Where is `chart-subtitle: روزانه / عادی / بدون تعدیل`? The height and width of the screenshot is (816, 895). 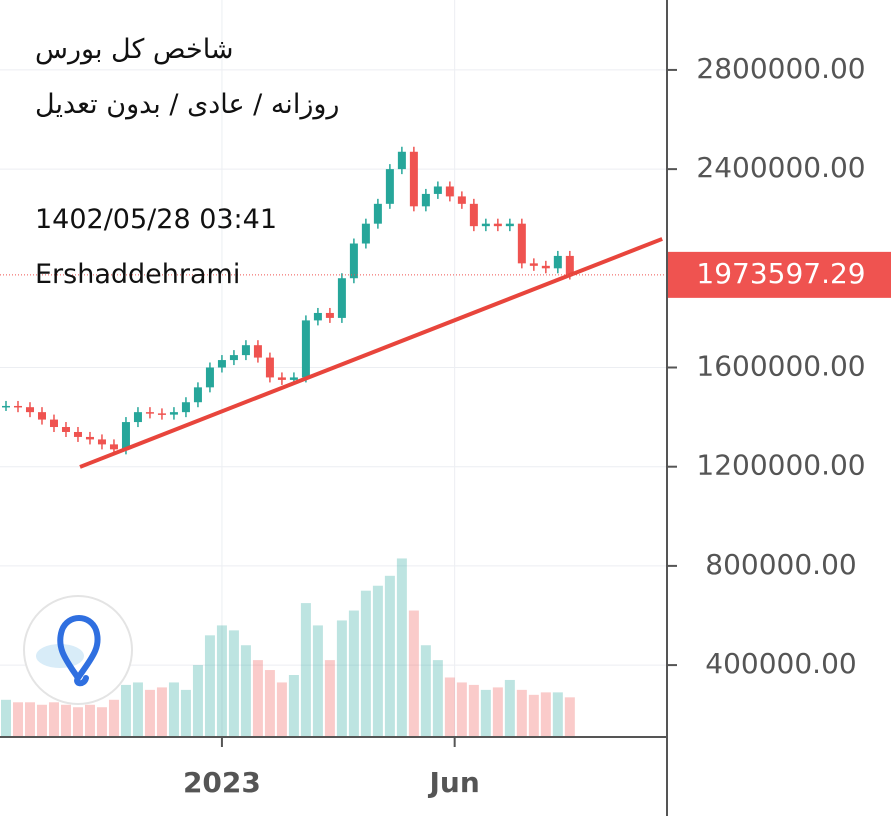
chart-subtitle: روزانه / عادی / بدون تعدیل is located at coordinates (187, 104).